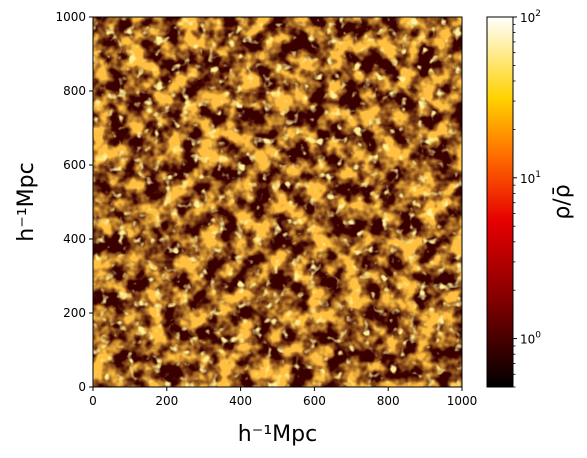  What do you see at coordinates (74, 202) in the screenshot?
I see `y-axis-ticks: 0 200 400 600 800 1000` at bounding box center [74, 202].